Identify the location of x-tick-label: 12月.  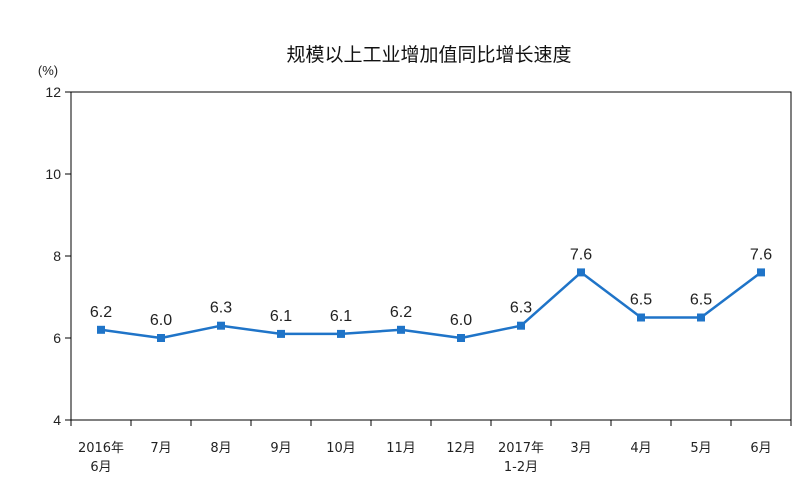
(461, 448).